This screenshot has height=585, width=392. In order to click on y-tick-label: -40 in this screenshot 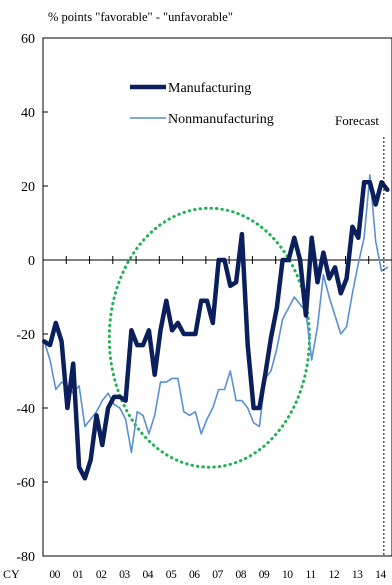, I will do `click(25, 409)`.